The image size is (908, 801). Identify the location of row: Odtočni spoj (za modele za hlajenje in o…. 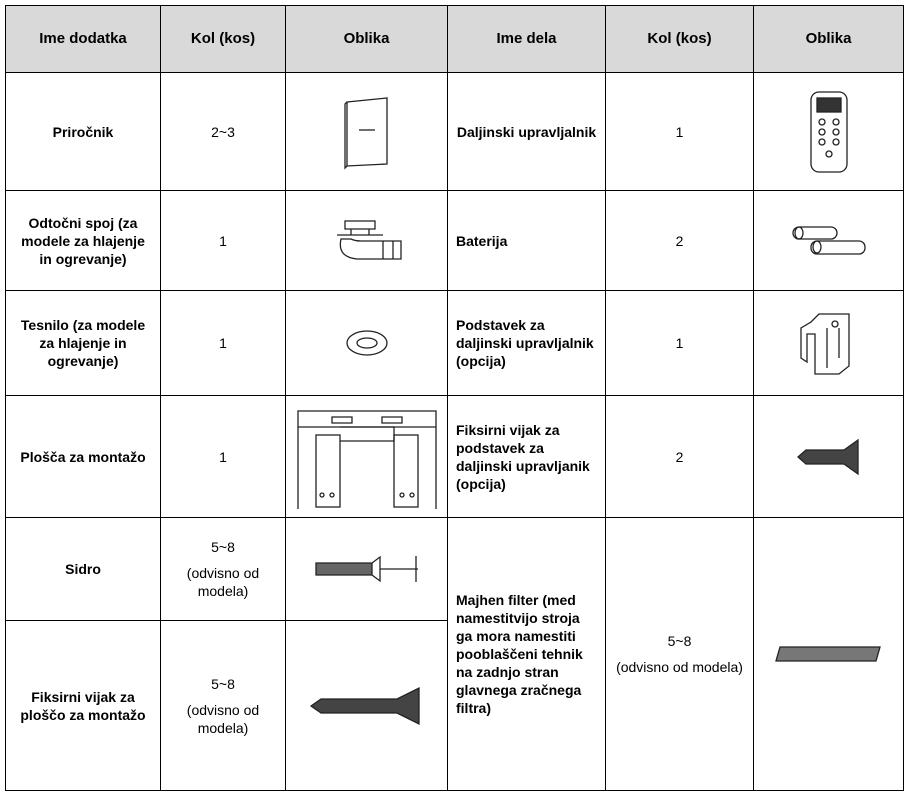
(454, 240).